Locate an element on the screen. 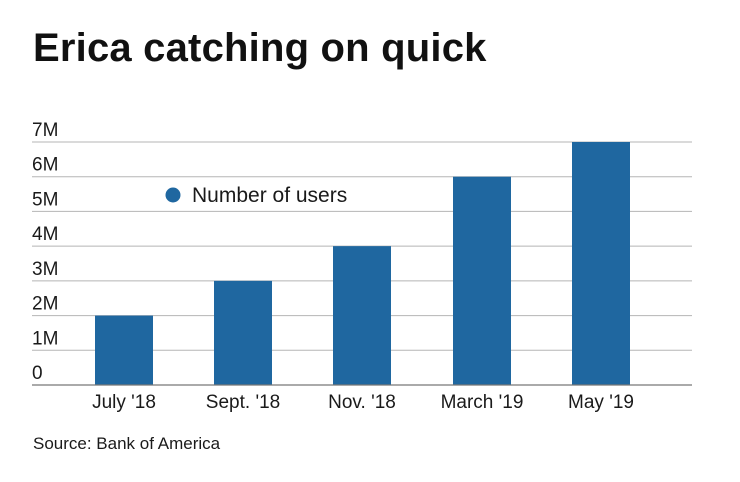 This screenshot has height=482, width=740. y-tick-label: 4M is located at coordinates (45, 234).